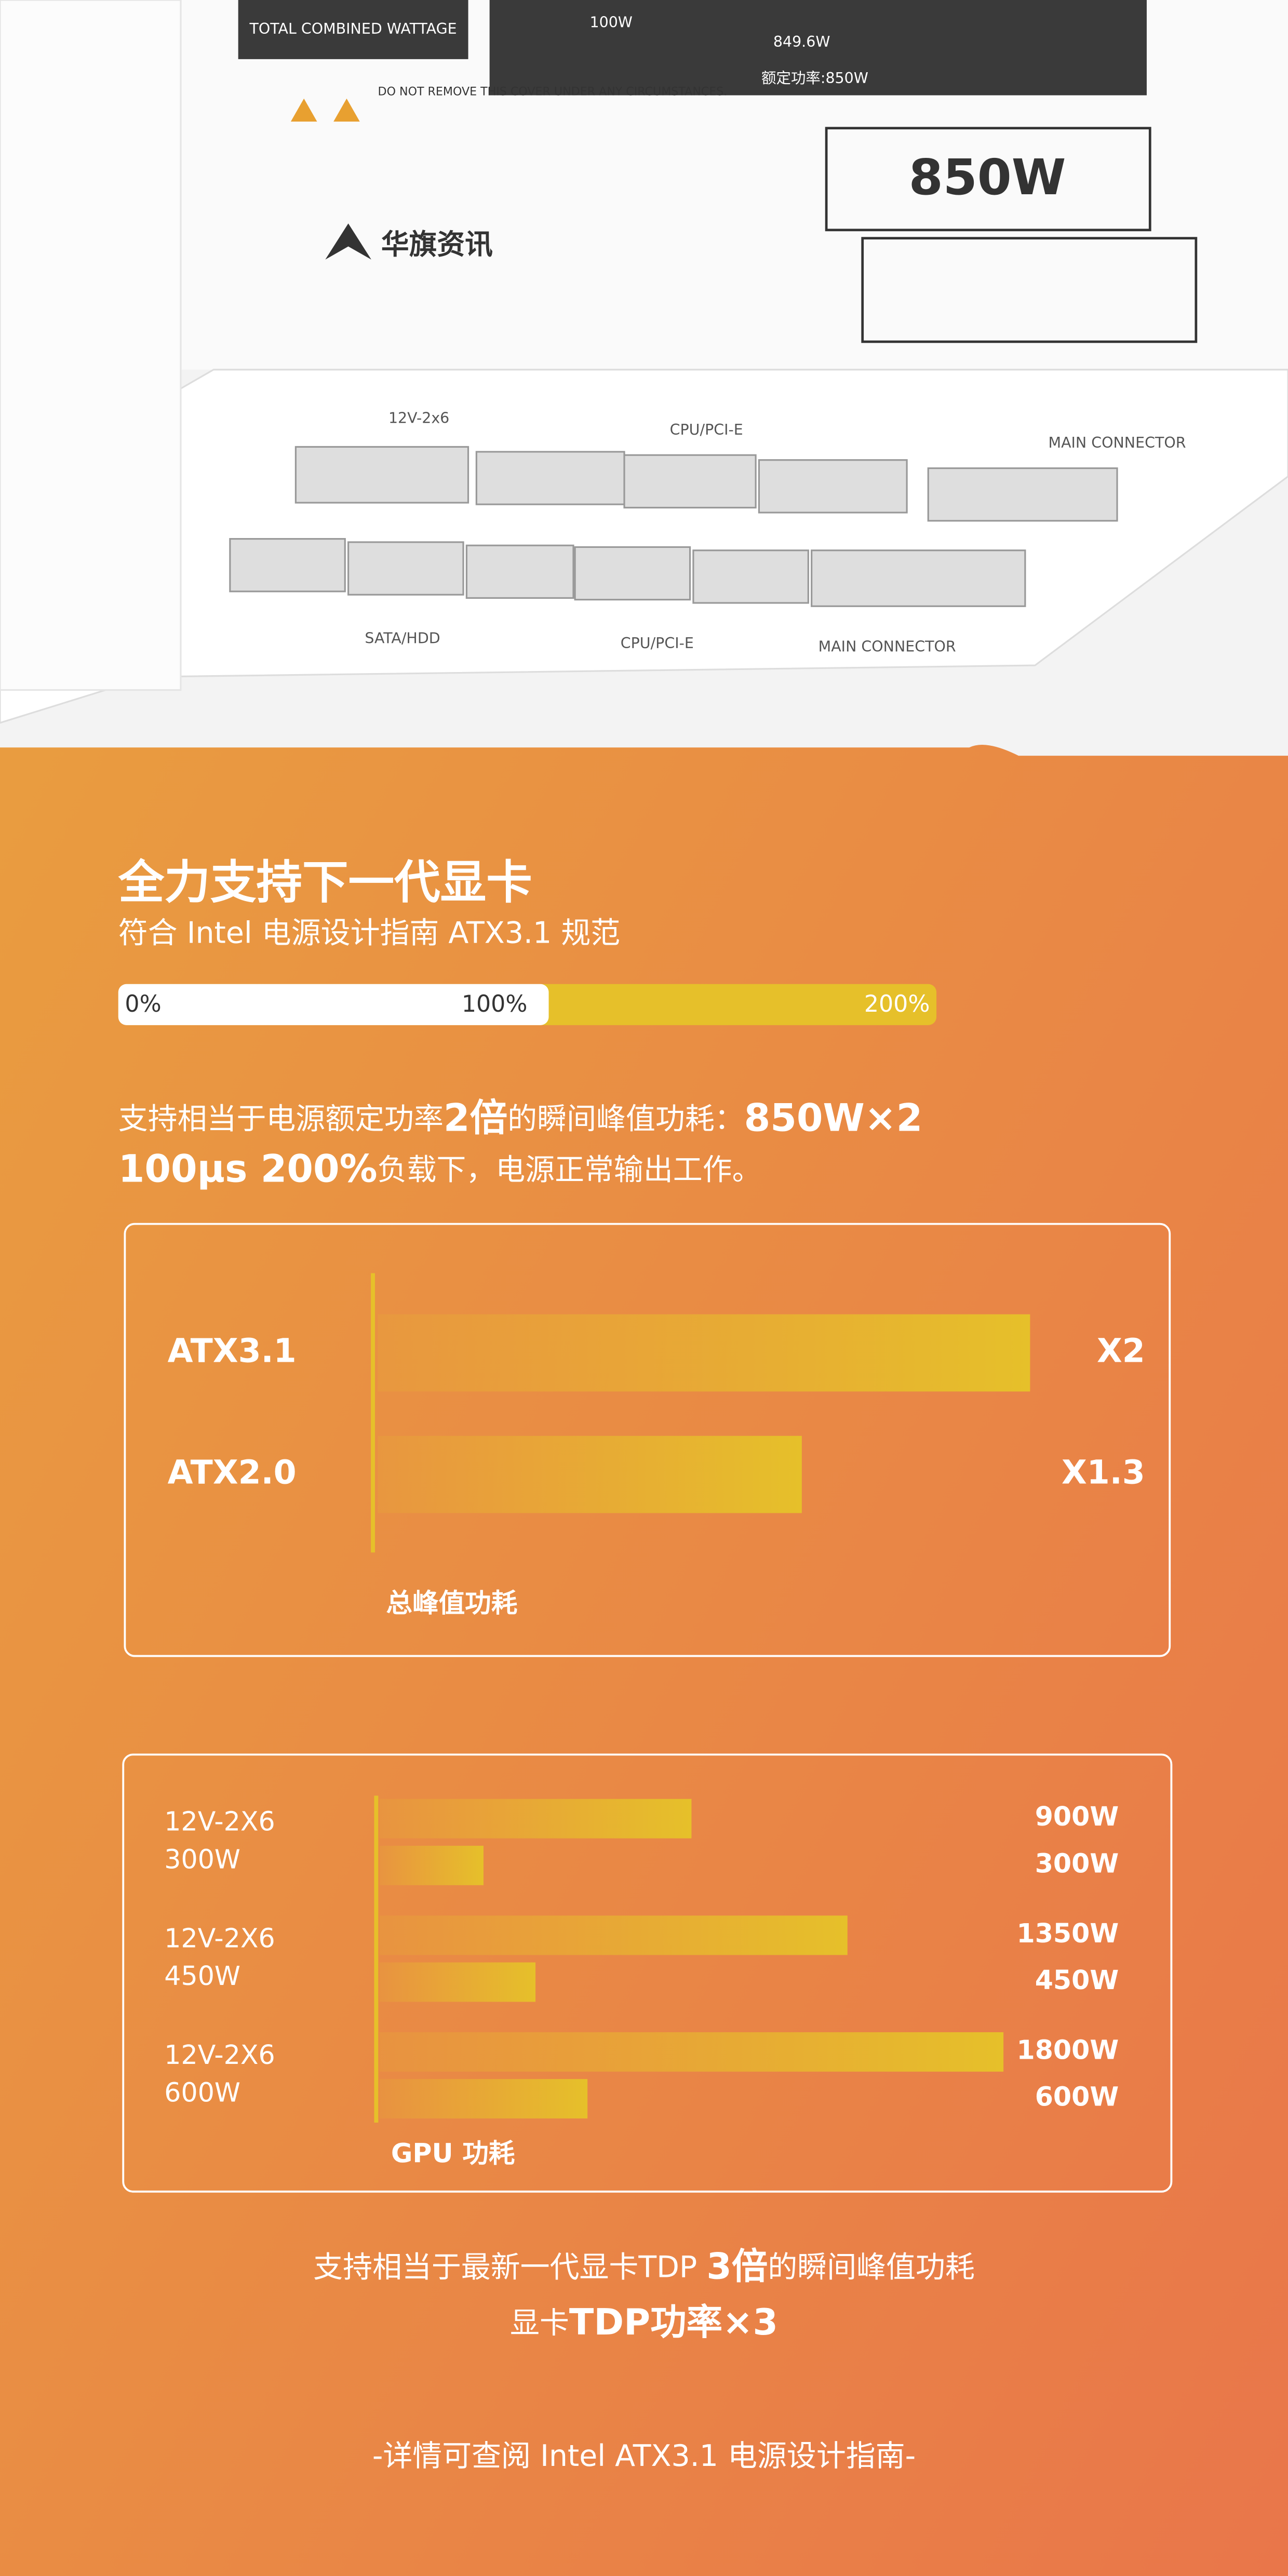 The image size is (1288, 2576). What do you see at coordinates (1077, 1864) in the screenshot?
I see `value-label: 300W` at bounding box center [1077, 1864].